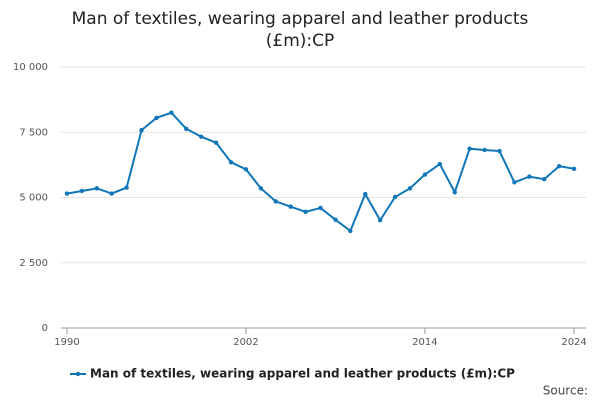 This screenshot has height=400, width=600. I want to click on y-tick-label: 5 000, so click(33, 198).